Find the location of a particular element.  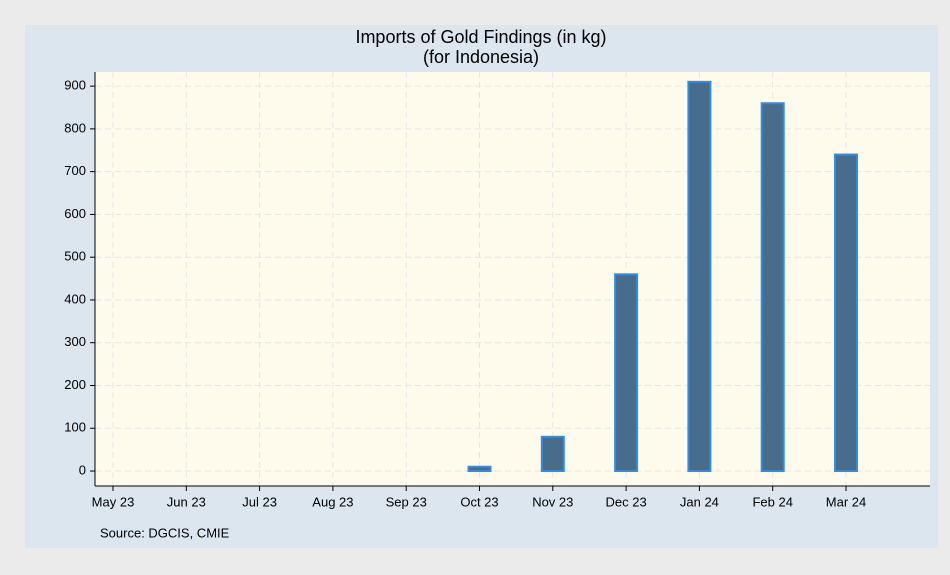

chart-subtitle: (for Indonesia) is located at coordinates (481, 57).